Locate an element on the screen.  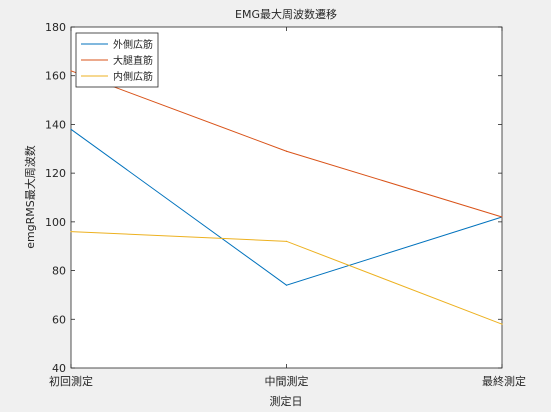
legend-label: 大腿直筋 is located at coordinates (133, 60).